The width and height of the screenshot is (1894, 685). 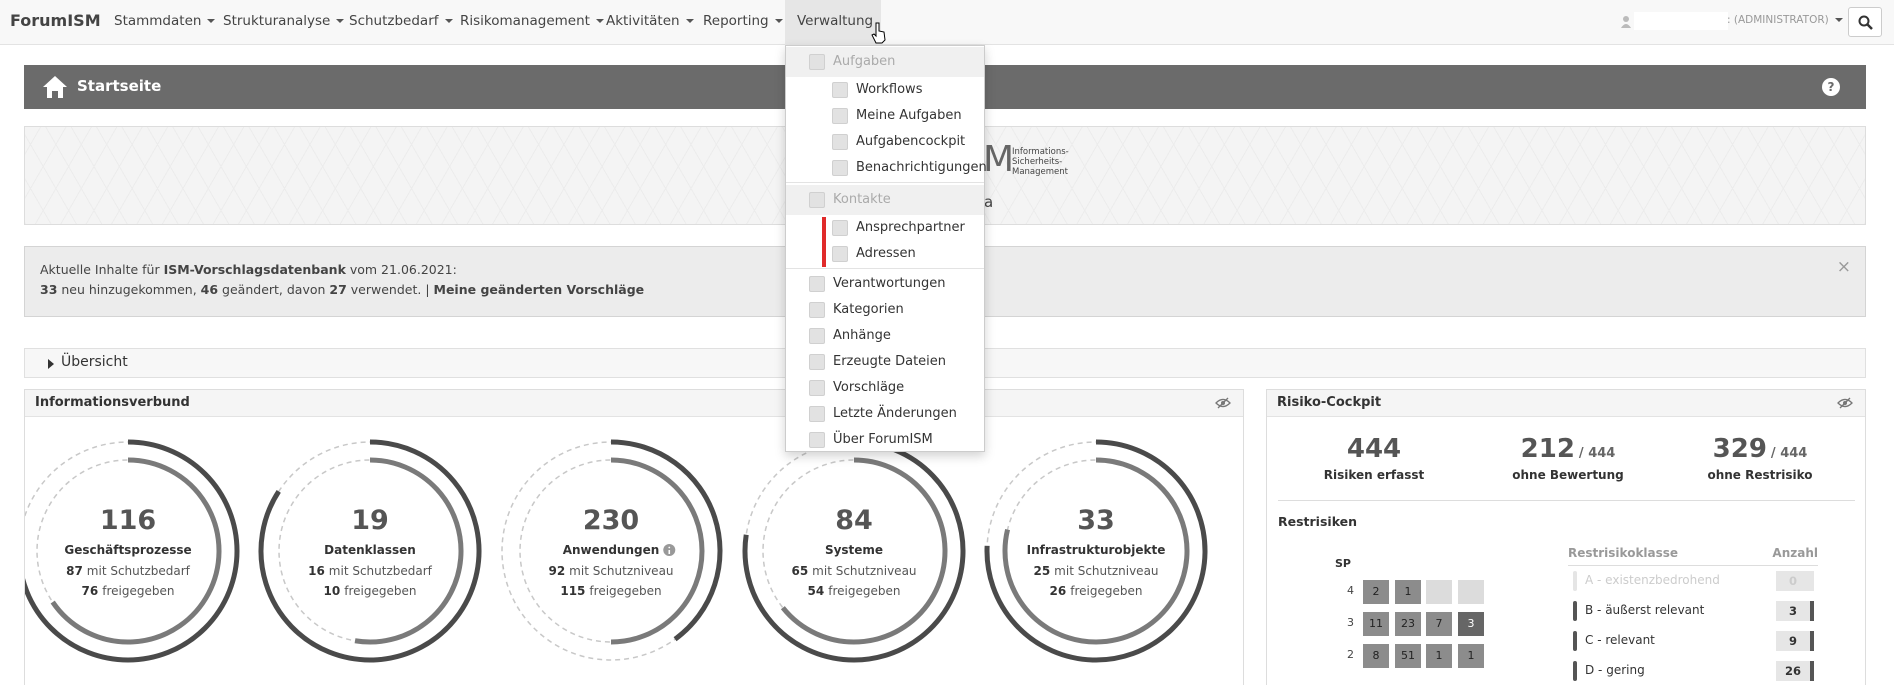 What do you see at coordinates (869, 387) in the screenshot?
I see `menu-item: Vorschläge` at bounding box center [869, 387].